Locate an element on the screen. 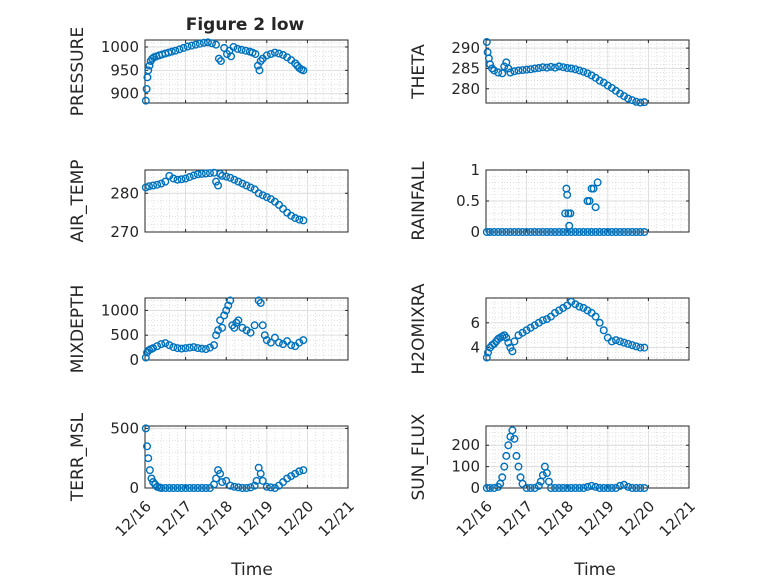 This screenshot has height=583, width=778. subplot-1: 900 950 1000 PRESSURE is located at coordinates (208, 71).